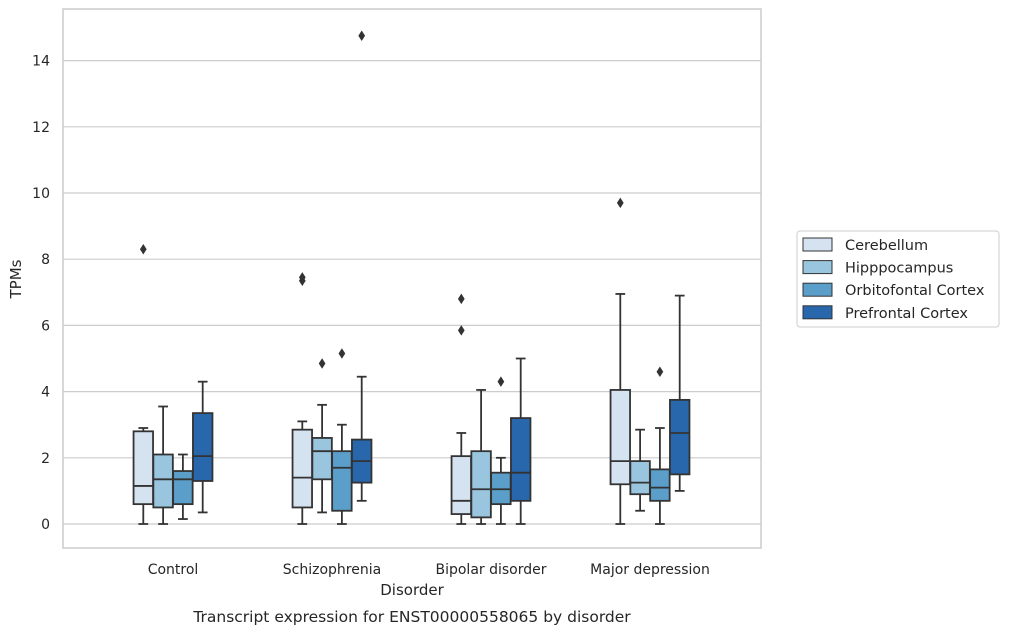  What do you see at coordinates (173, 570) in the screenshot?
I see `x-tick-label: Control` at bounding box center [173, 570].